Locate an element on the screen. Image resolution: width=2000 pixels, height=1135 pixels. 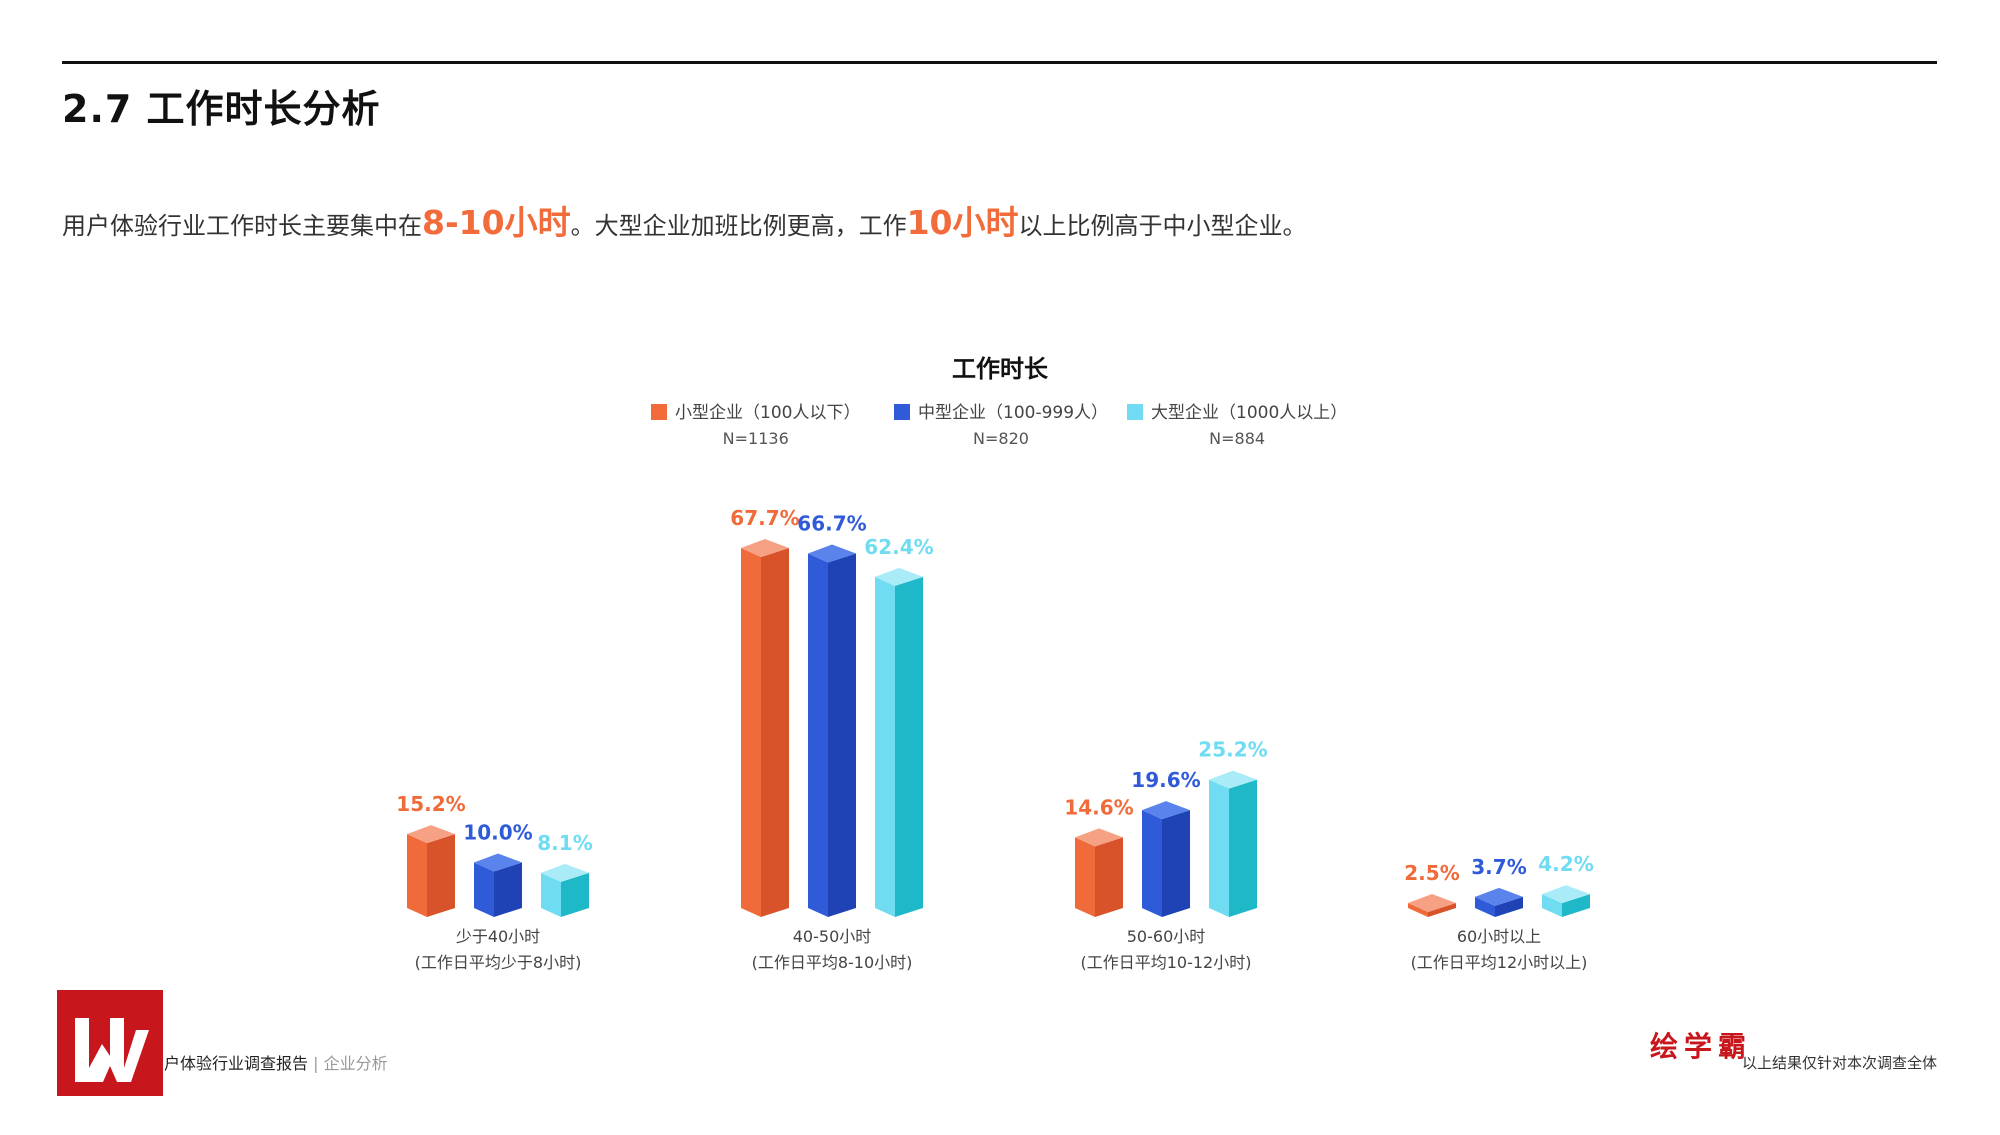
chart-title: 工作时长 is located at coordinates (1000, 369).